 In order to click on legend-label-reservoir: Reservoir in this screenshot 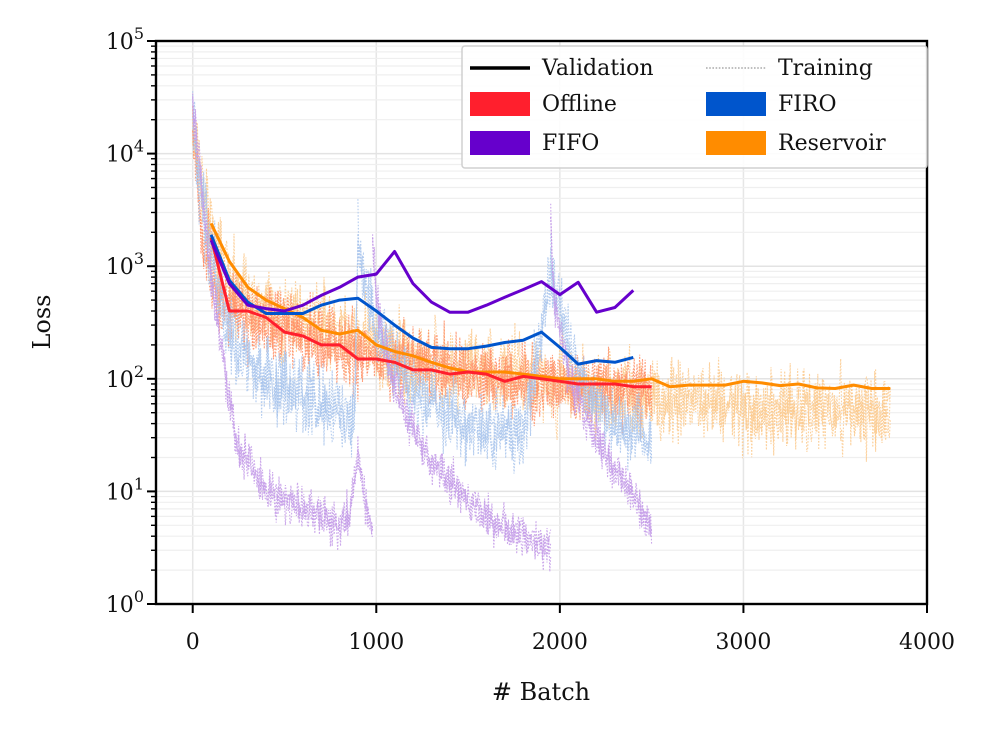, I will do `click(832, 143)`.